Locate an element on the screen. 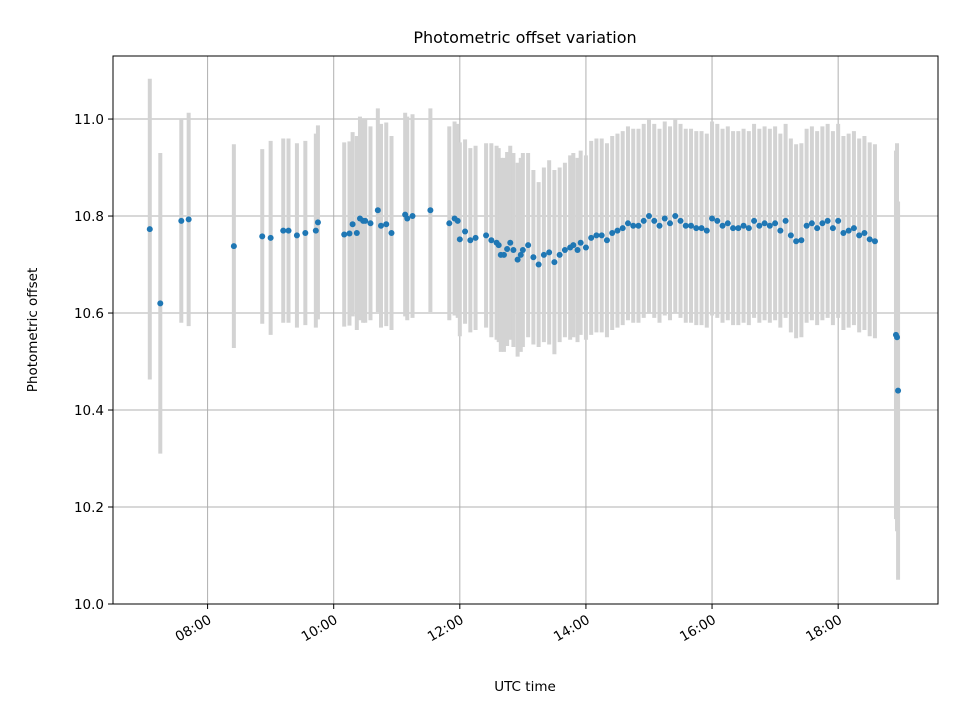  y-tick-label: 10.6 is located at coordinates (89, 314).